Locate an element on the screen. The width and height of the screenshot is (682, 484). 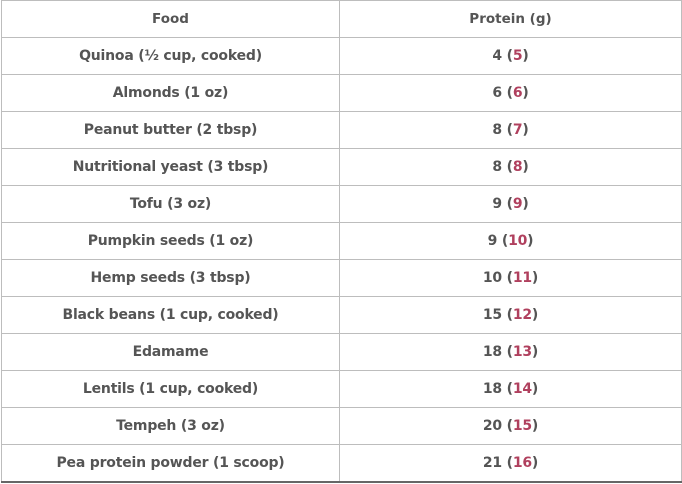
protein-cell: 10 (11) is located at coordinates (510, 278).